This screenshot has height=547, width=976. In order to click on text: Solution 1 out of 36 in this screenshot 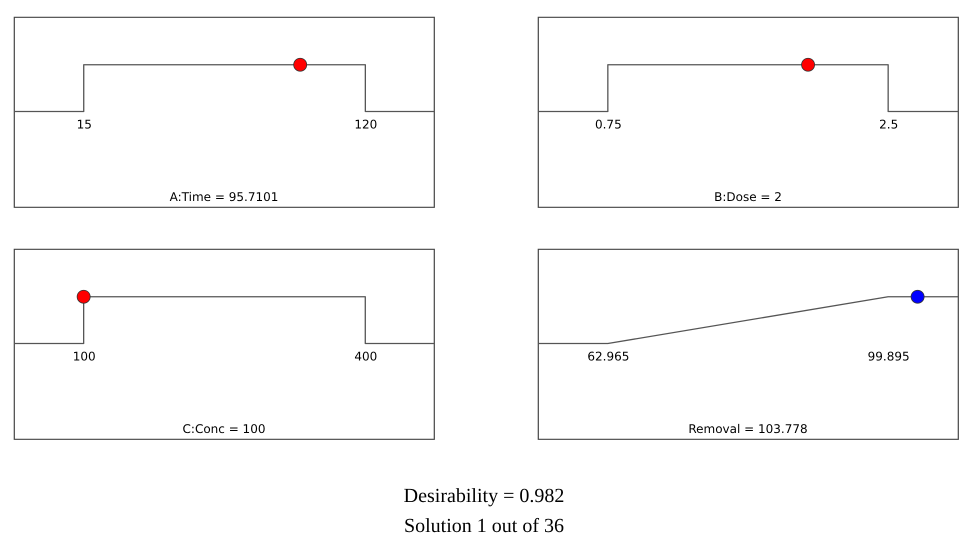, I will do `click(484, 526)`.